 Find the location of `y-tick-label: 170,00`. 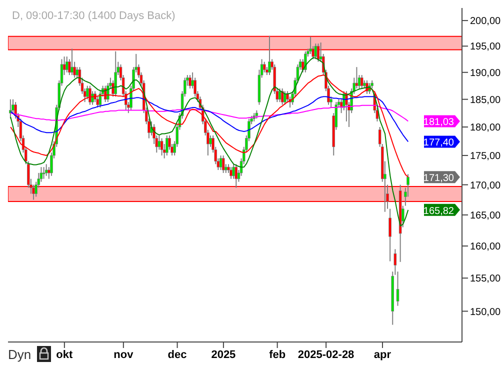

y-tick-label: 170,00 is located at coordinates (486, 186).